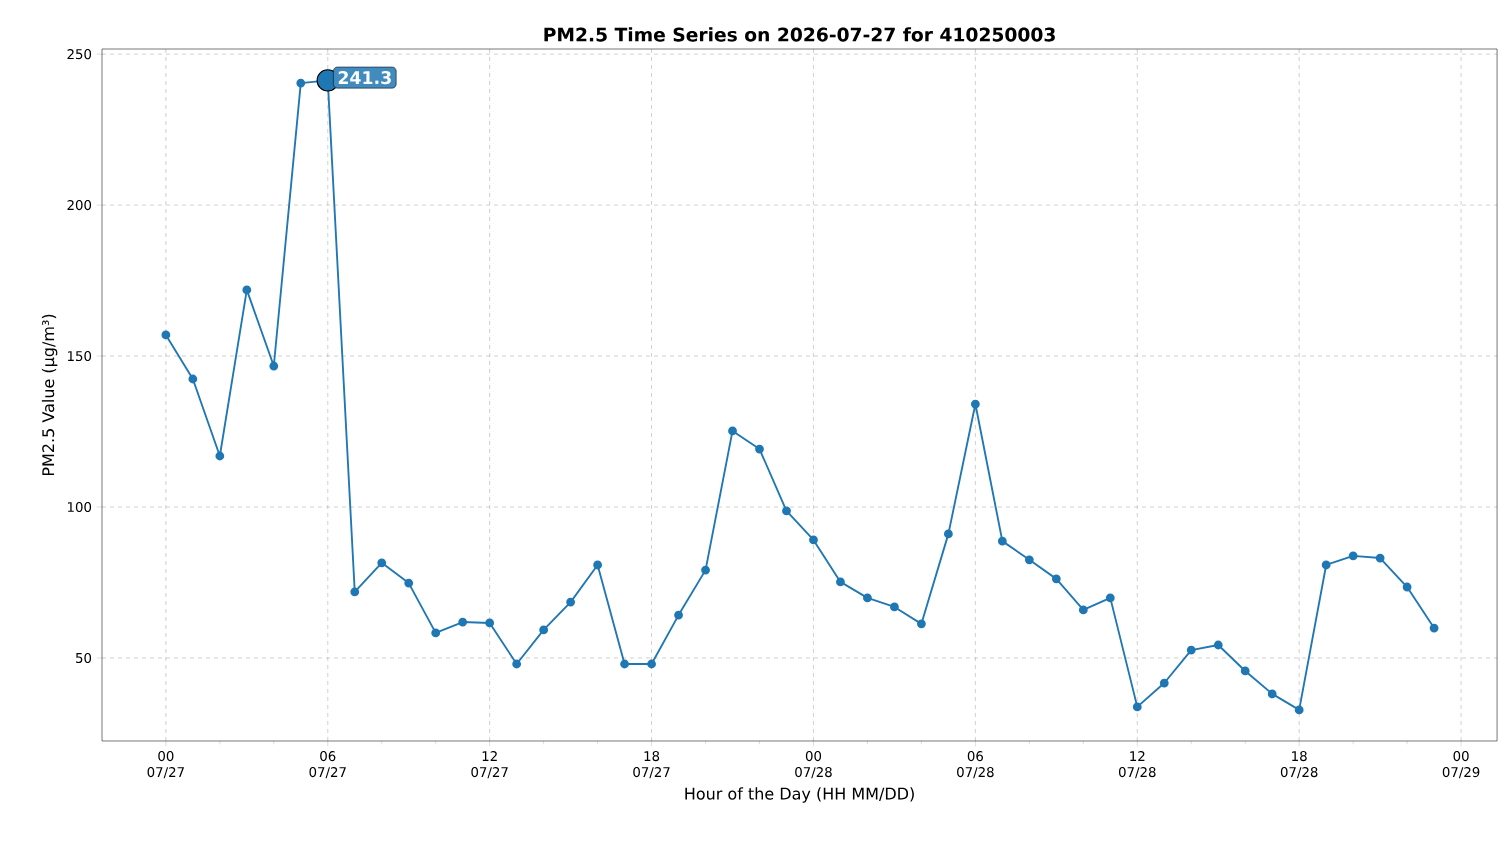 This screenshot has width=1511, height=847. What do you see at coordinates (1461, 765) in the screenshot?
I see `x-tick-label: 00 07/29` at bounding box center [1461, 765].